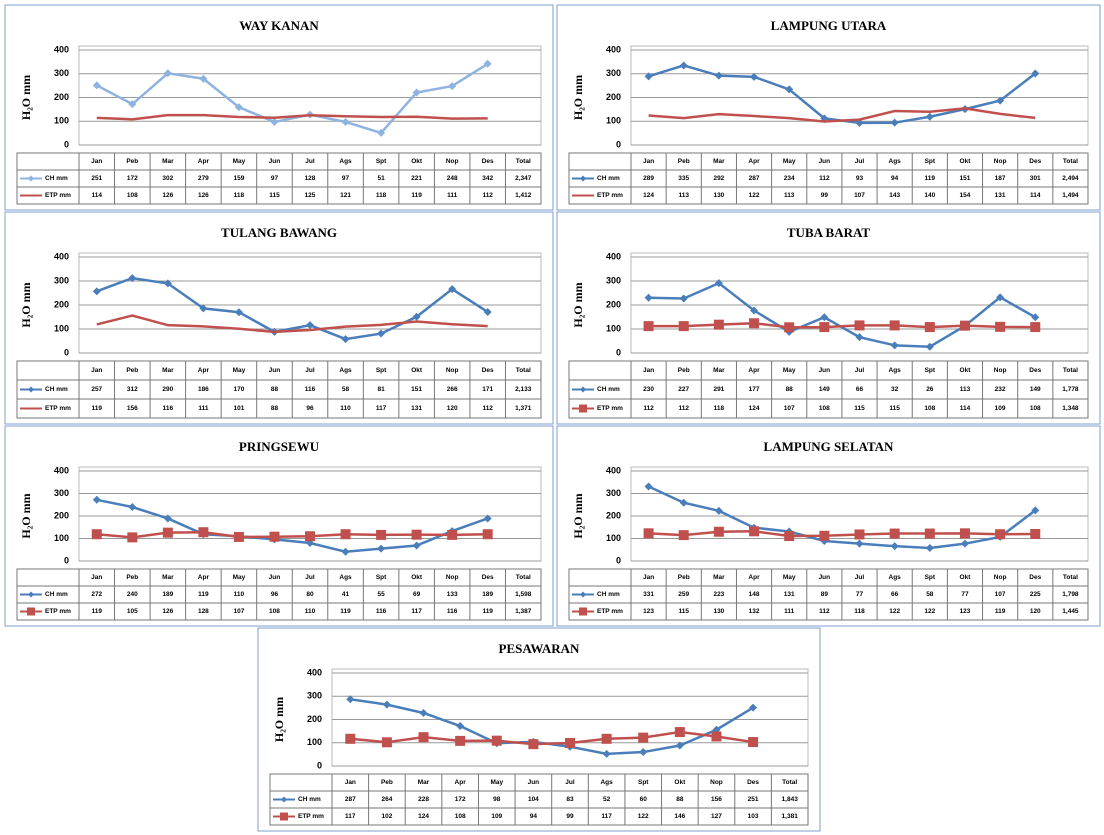 This screenshot has height=835, width=1104. I want to click on chart-title: TULANG BAWANG, so click(279, 232).